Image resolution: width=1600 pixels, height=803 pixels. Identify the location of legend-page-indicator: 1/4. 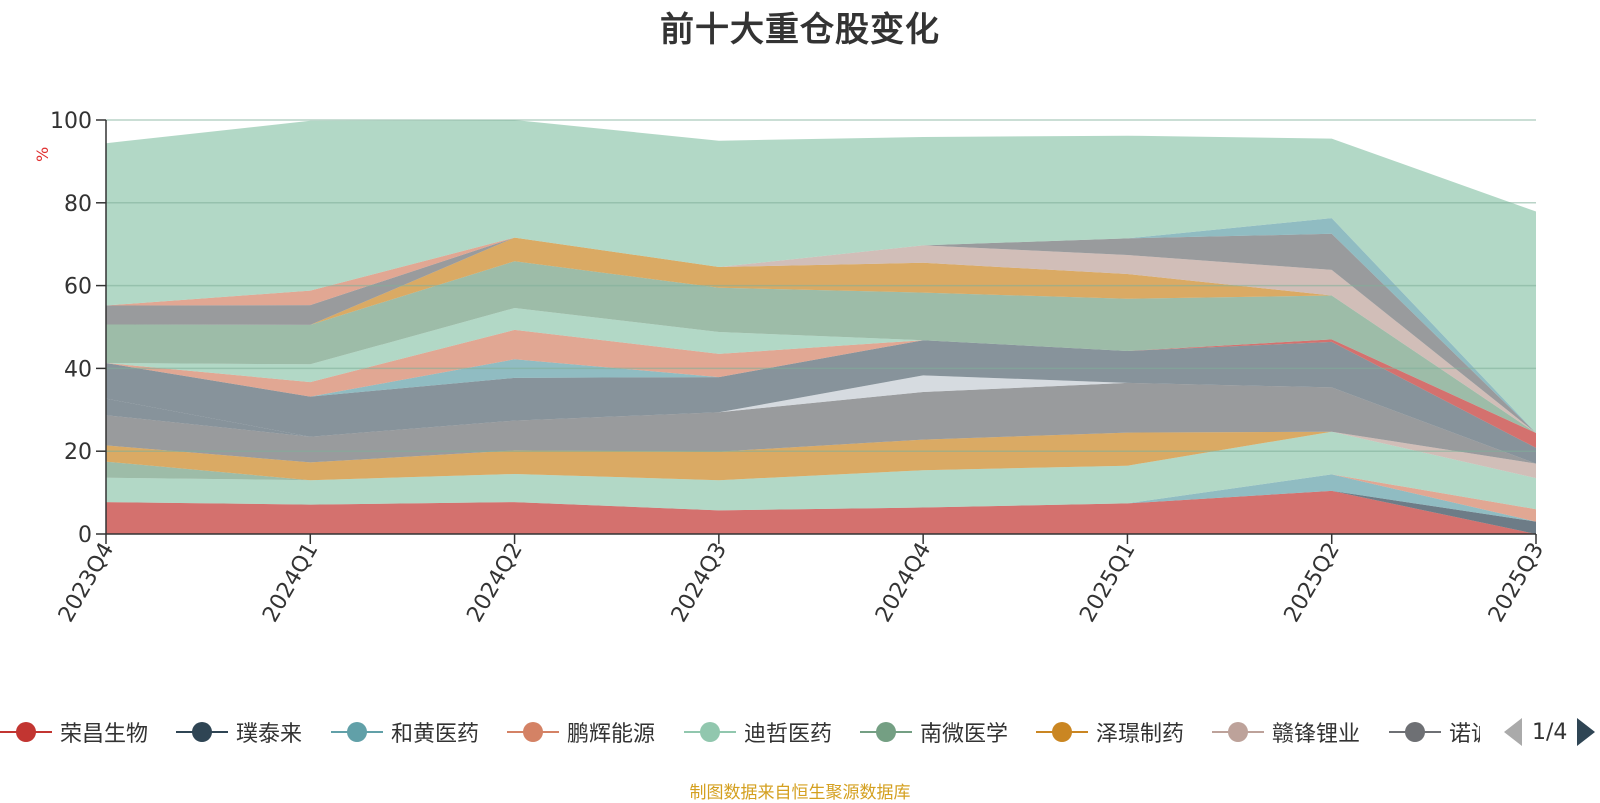
(1550, 732).